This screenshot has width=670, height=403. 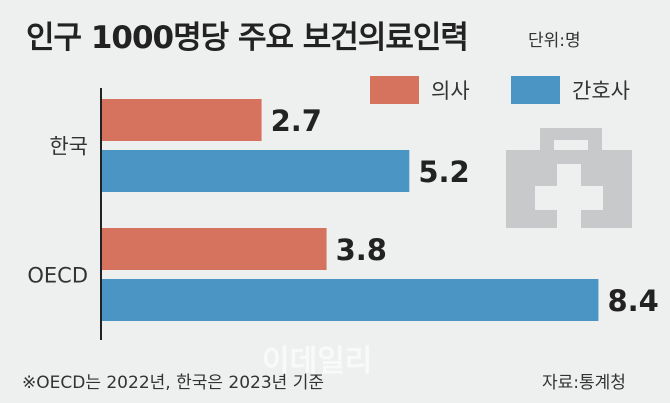 What do you see at coordinates (361, 250) in the screenshot?
I see `data-label: 3.8` at bounding box center [361, 250].